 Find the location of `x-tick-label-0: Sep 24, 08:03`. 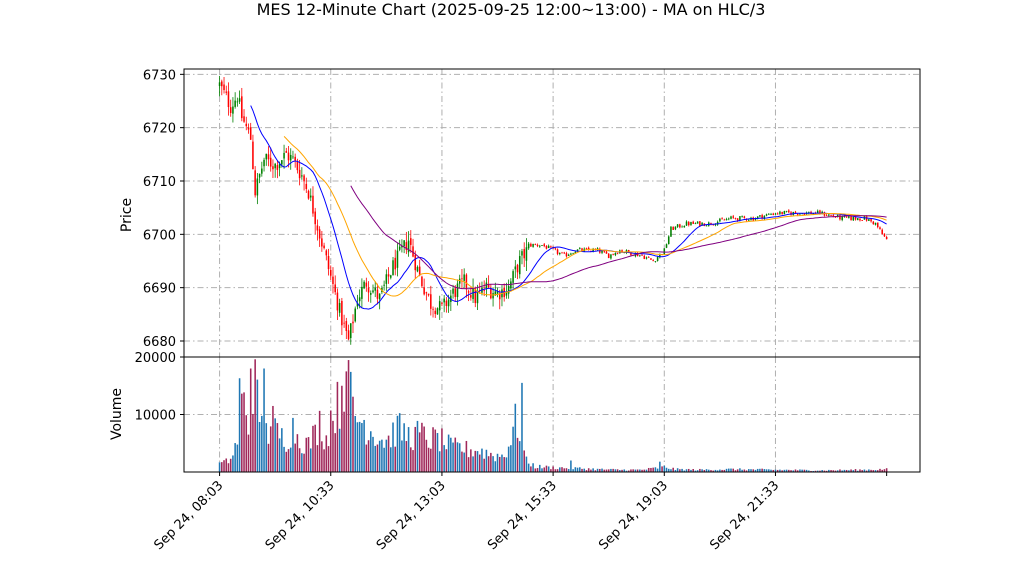

x-tick-label-0: Sep 24, 08:03 is located at coordinates (189, 515).